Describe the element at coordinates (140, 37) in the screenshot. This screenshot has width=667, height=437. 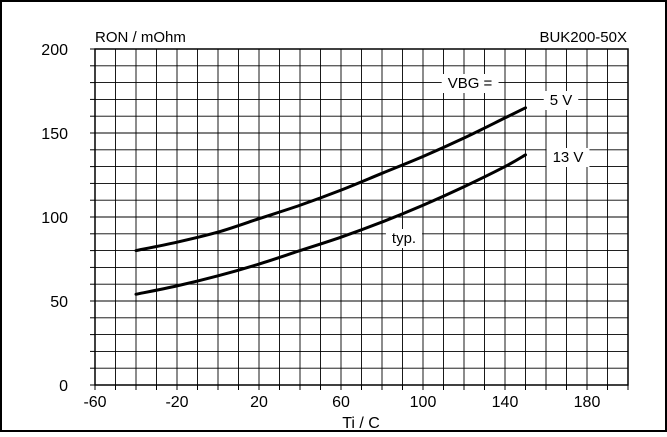
I see `chart-title-left: RON / mOhm` at that location.